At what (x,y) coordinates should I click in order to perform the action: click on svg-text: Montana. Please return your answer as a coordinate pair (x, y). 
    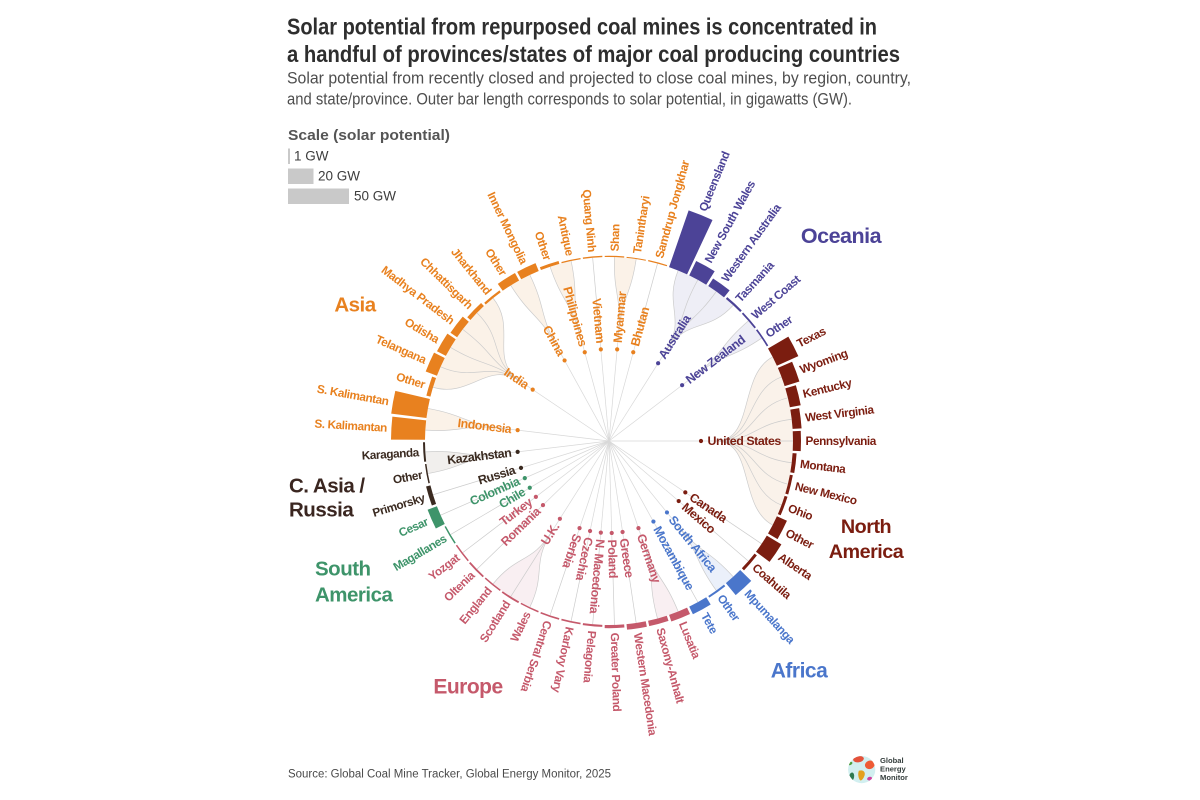
    Looking at the image, I should click on (823, 466).